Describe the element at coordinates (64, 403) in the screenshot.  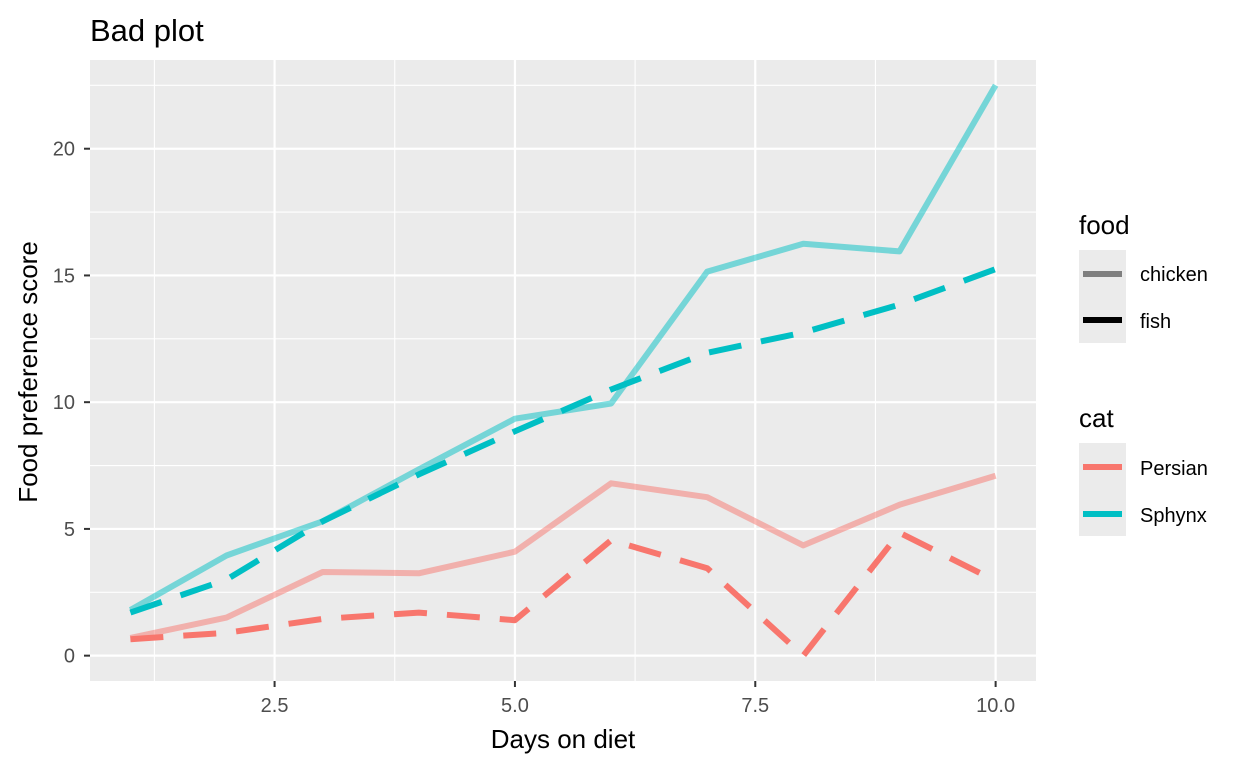
I see `y-tick-label: 10` at that location.